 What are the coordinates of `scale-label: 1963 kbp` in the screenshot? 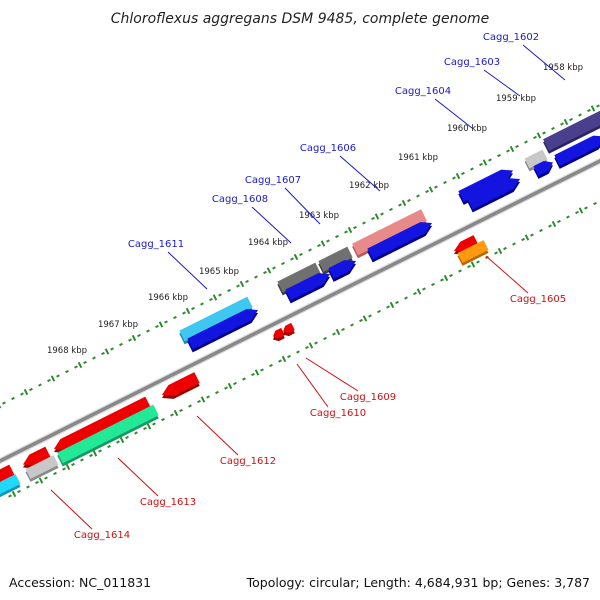 It's located at (319, 216).